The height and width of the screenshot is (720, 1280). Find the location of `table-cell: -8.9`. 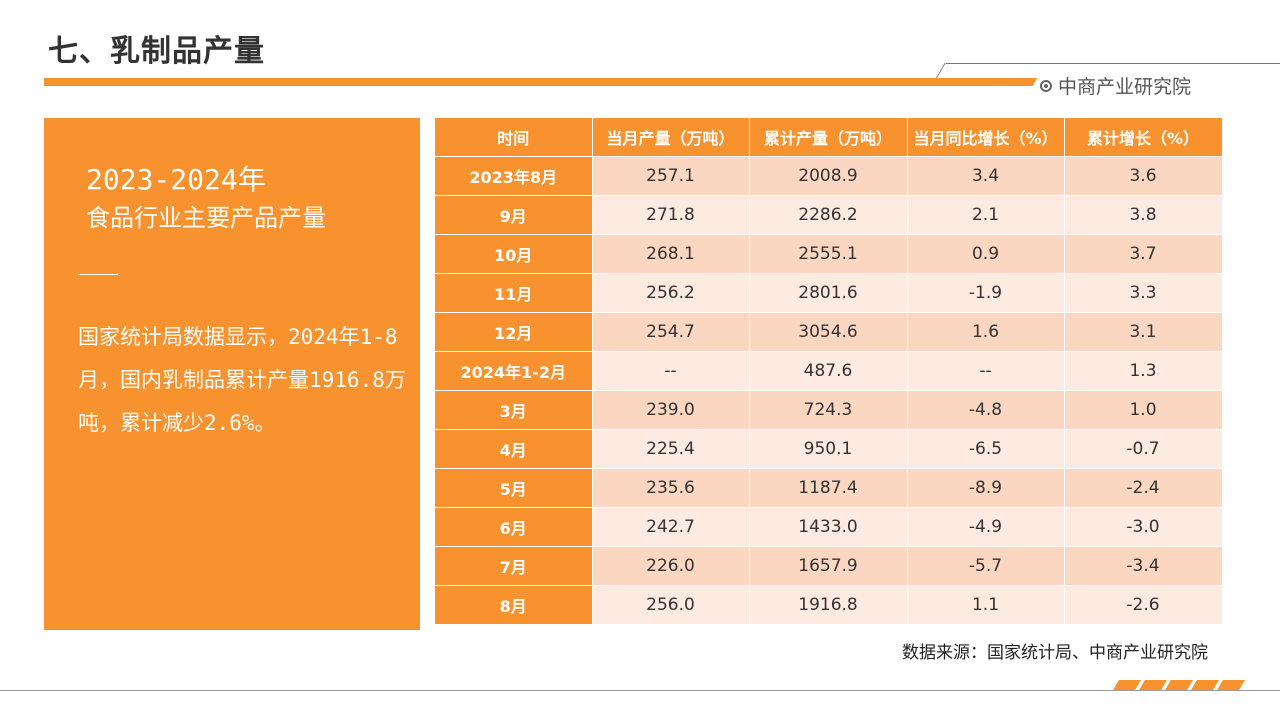

table-cell: -8.9 is located at coordinates (986, 488).